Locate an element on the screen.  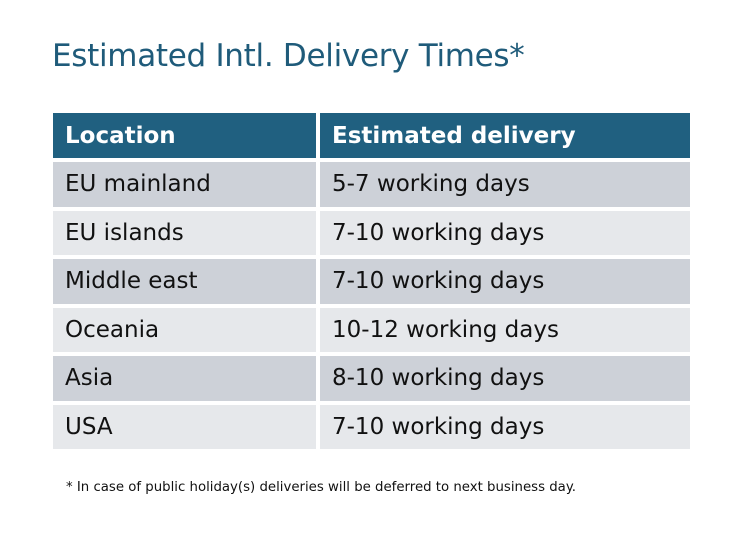
header-estimated-delivery: Estimated delivery is located at coordinates (505, 135).